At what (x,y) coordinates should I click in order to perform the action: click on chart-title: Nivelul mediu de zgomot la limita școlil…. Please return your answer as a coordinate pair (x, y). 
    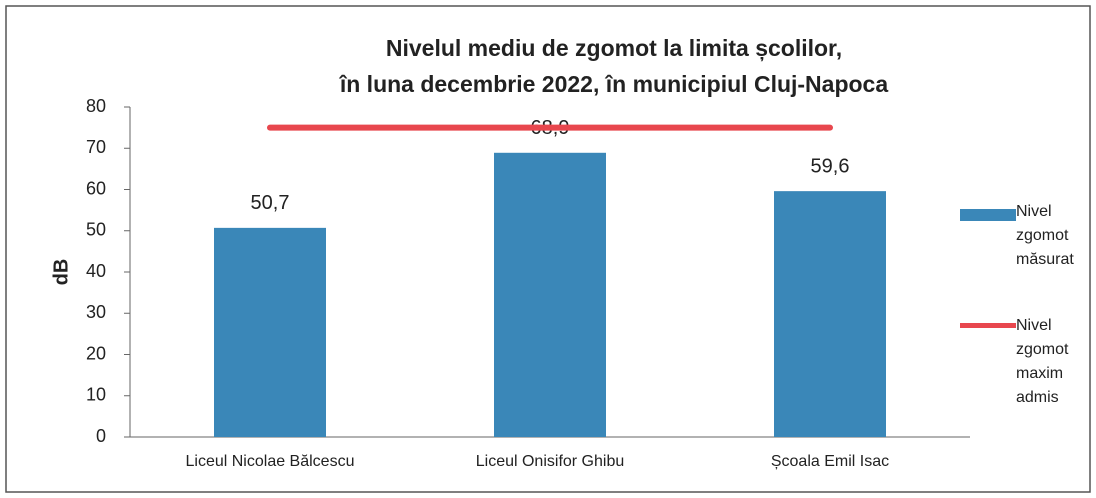
    Looking at the image, I should click on (614, 48).